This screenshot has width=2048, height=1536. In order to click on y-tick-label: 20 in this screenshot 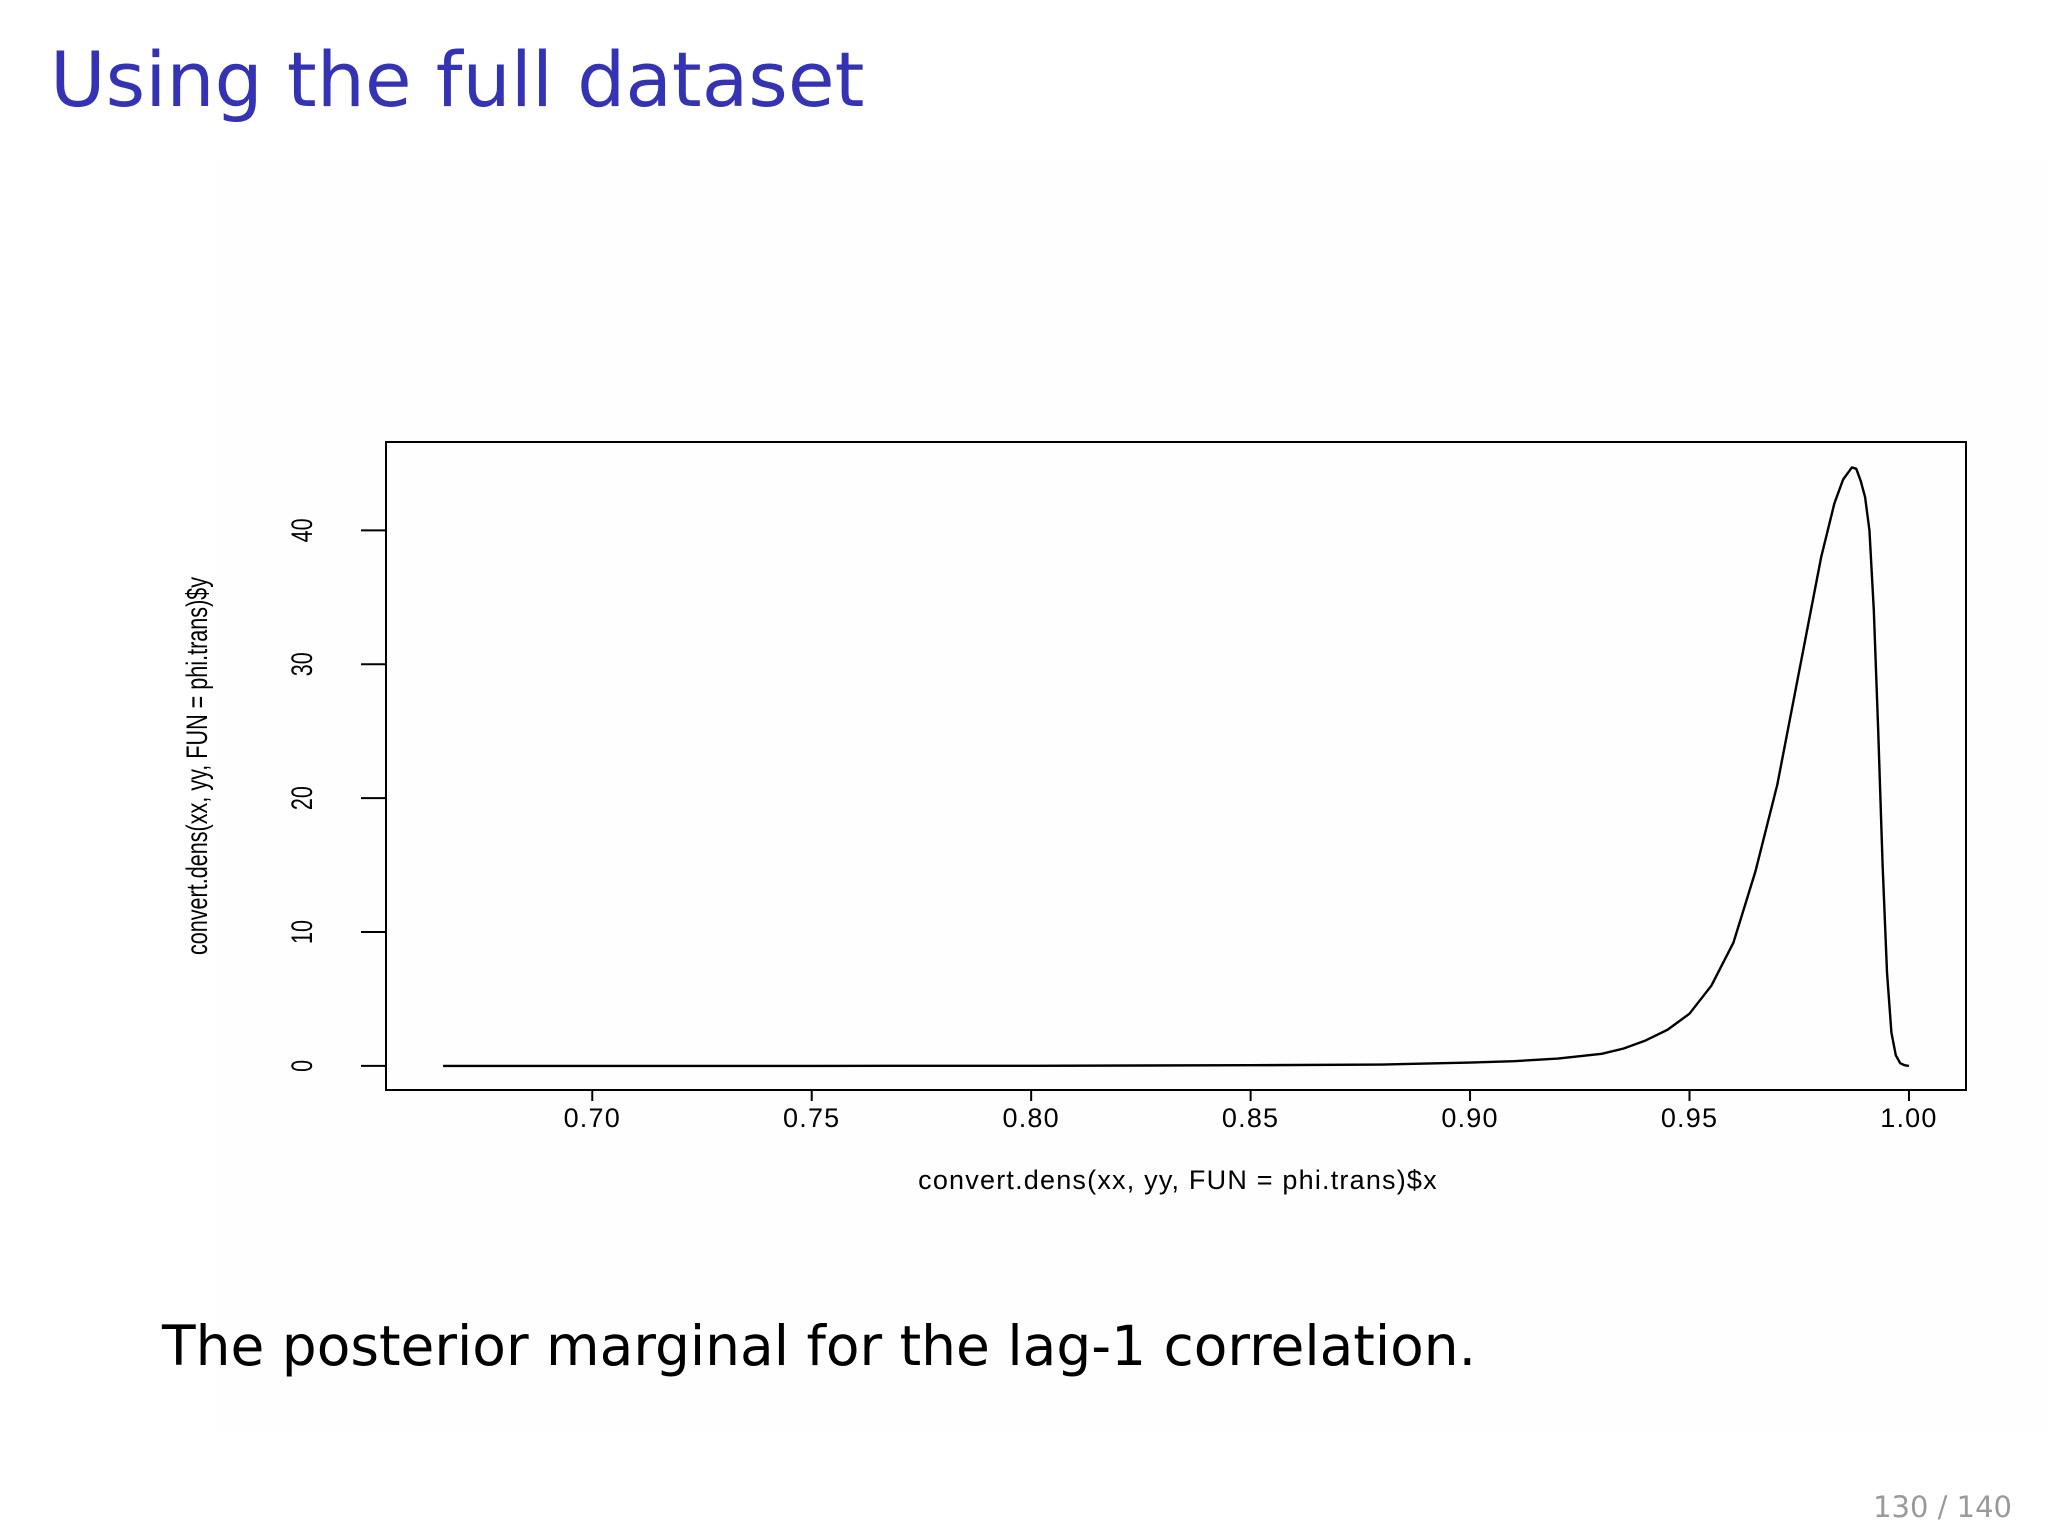, I will do `click(301, 798)`.